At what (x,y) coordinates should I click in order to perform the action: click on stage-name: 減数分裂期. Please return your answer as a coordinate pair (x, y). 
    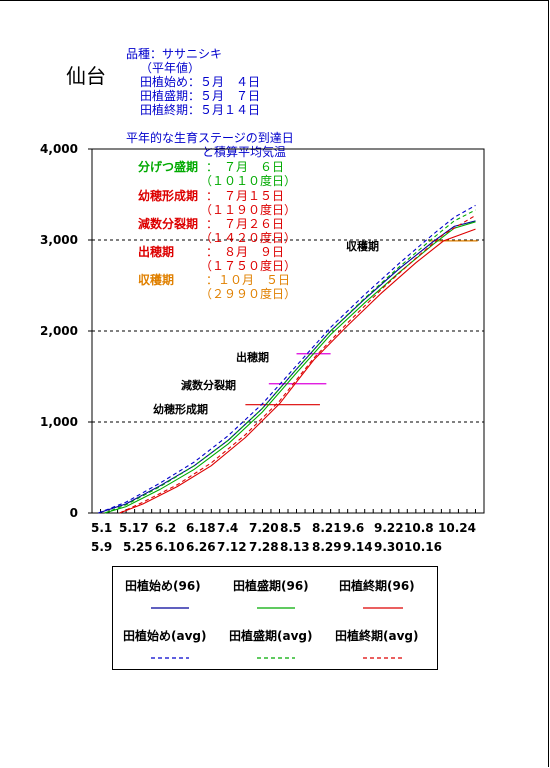
    Looking at the image, I should click on (168, 224).